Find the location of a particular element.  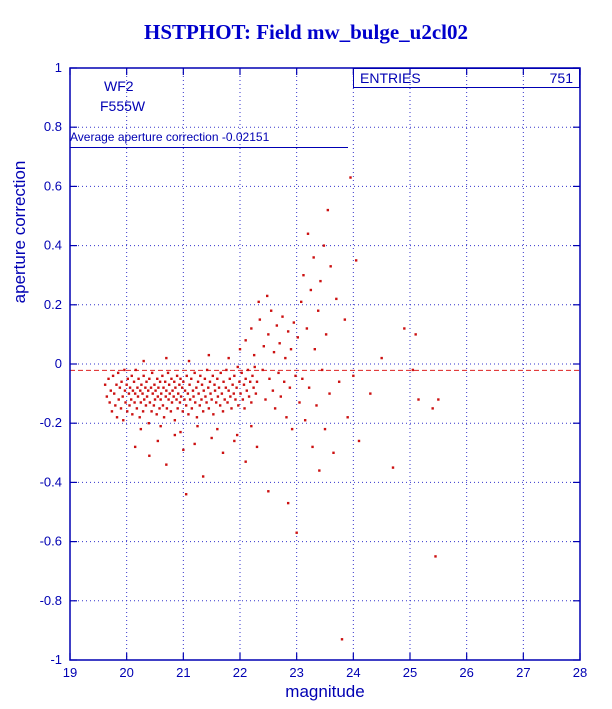

page-title: HSTPHOT: Field mw_bulge_u2cl02 is located at coordinates (306, 32).